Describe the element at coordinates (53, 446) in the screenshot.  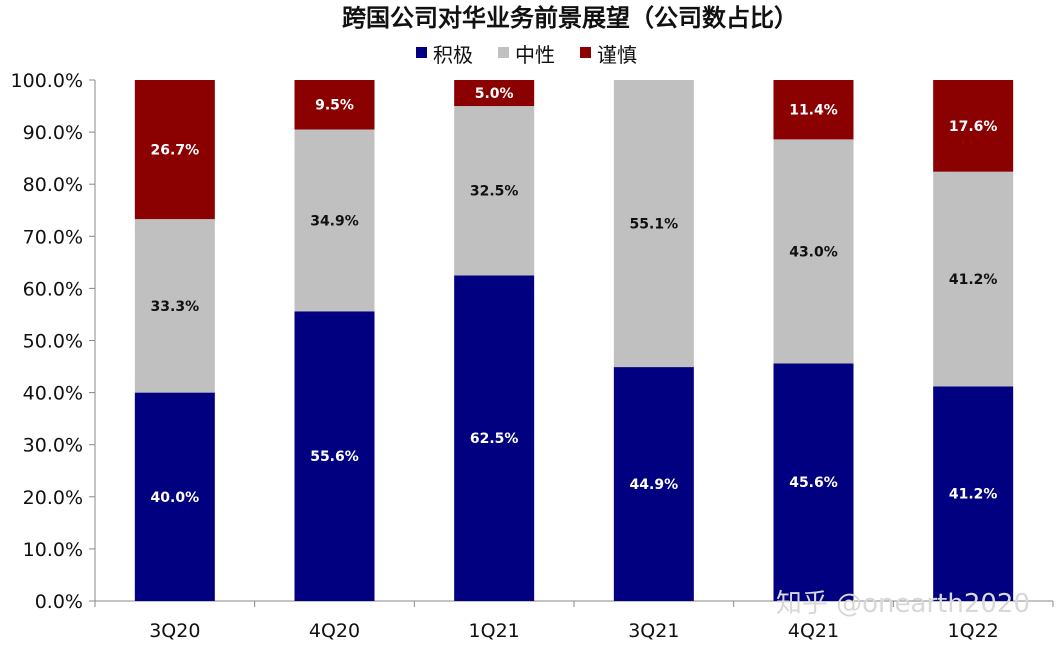
I see `y-tick-label: 30.0%` at that location.